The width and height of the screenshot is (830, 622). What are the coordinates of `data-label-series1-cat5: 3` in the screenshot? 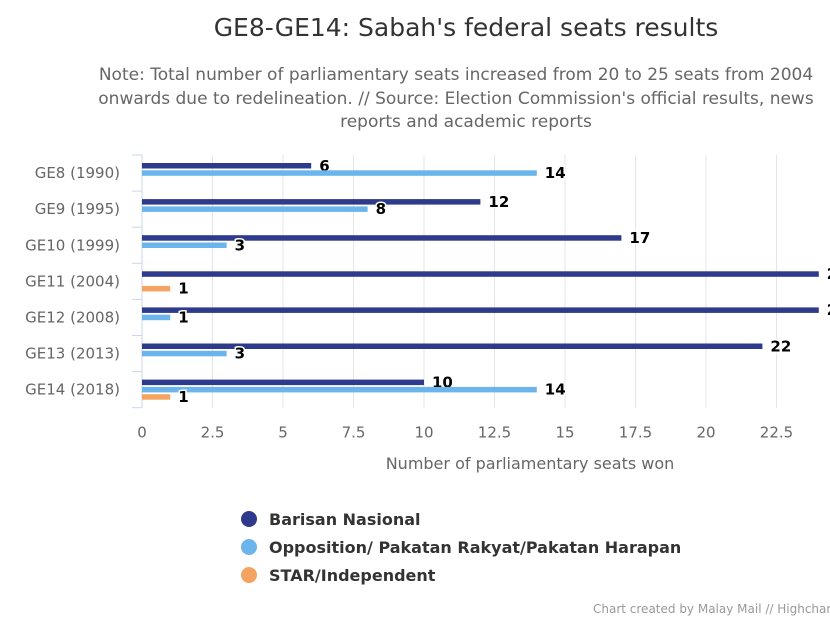 It's located at (240, 354).